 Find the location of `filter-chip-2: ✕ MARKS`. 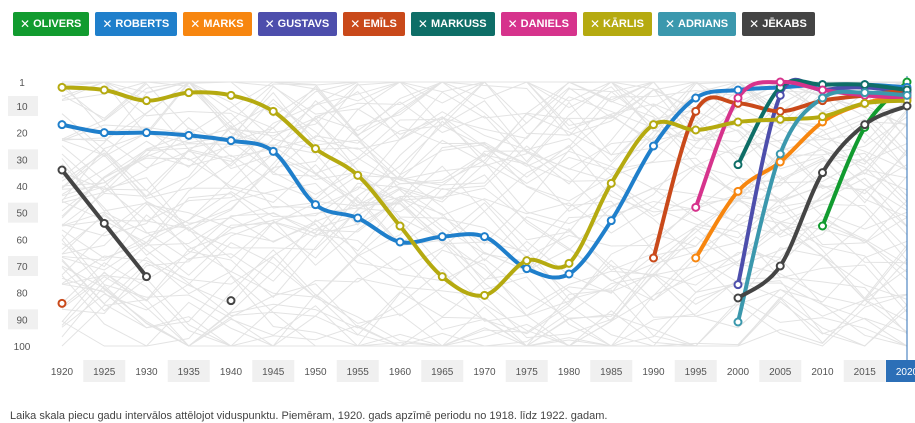

filter-chip-2: ✕ MARKS is located at coordinates (217, 24).